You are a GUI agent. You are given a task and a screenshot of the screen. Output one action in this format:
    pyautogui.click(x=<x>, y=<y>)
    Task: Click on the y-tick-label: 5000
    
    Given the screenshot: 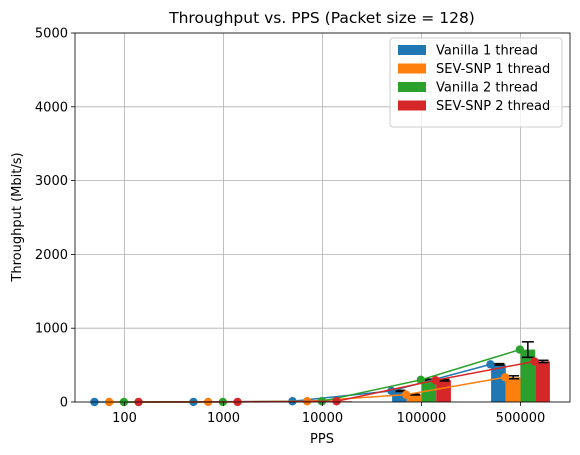 What is the action you would take?
    pyautogui.click(x=51, y=34)
    